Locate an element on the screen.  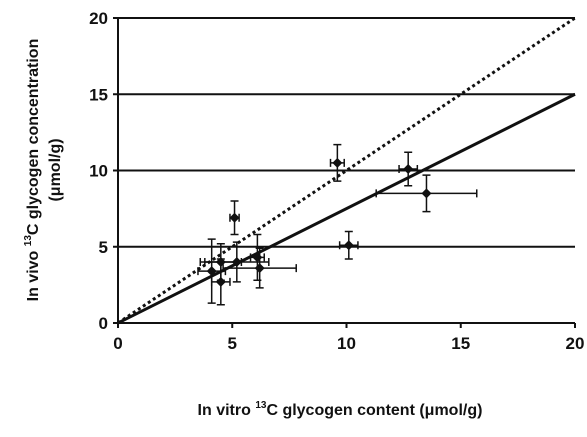
x-tick-label: 5 is located at coordinates (232, 343).